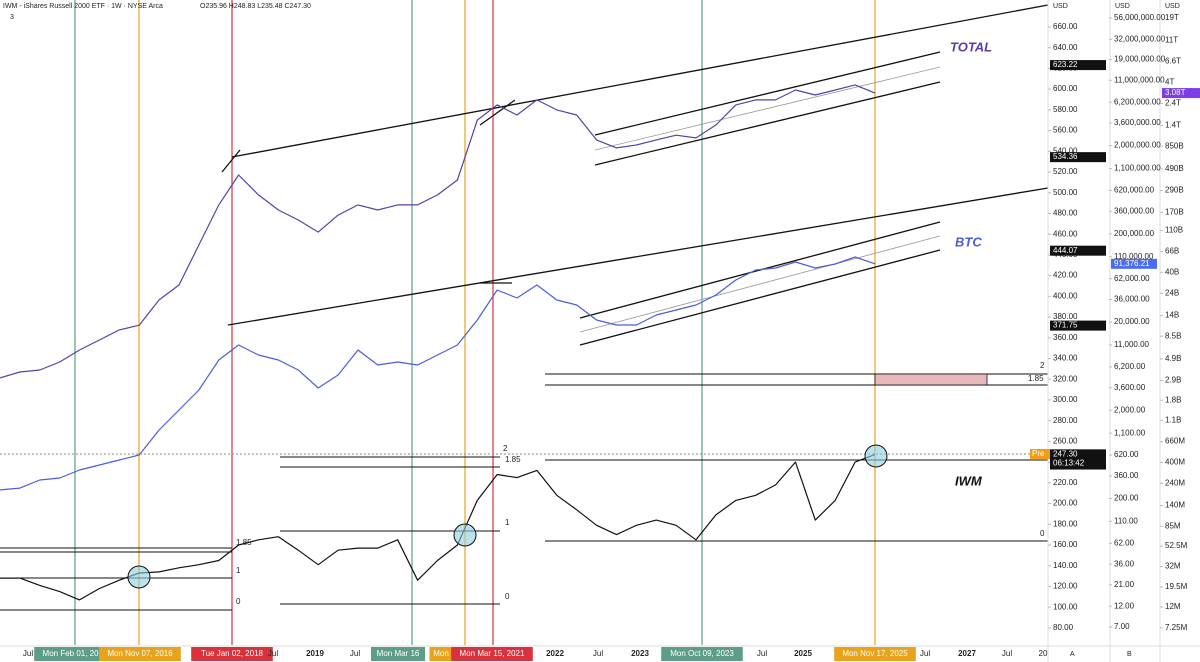  What do you see at coordinates (1176, 586) in the screenshot?
I see `y-tick-label: 19.5M` at bounding box center [1176, 586].